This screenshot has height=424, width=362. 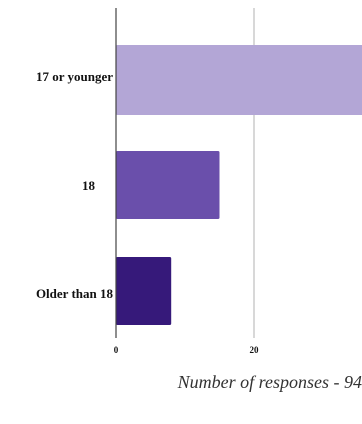 What do you see at coordinates (116, 350) in the screenshot?
I see `tick-label-0: 0` at bounding box center [116, 350].